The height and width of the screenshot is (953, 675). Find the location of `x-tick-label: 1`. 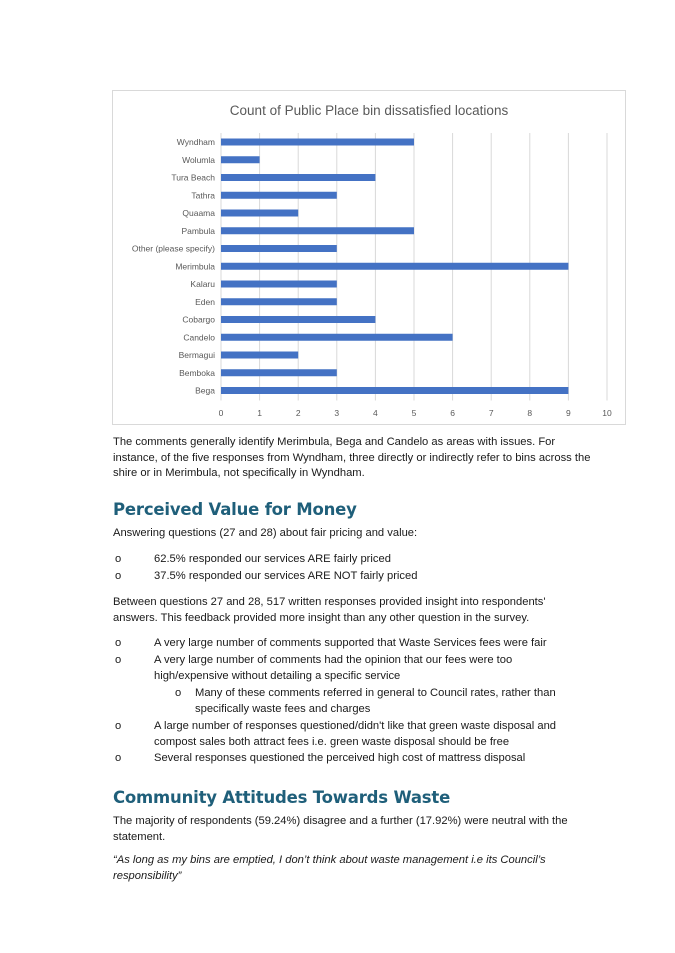

x-tick-label: 1 is located at coordinates (259, 413).